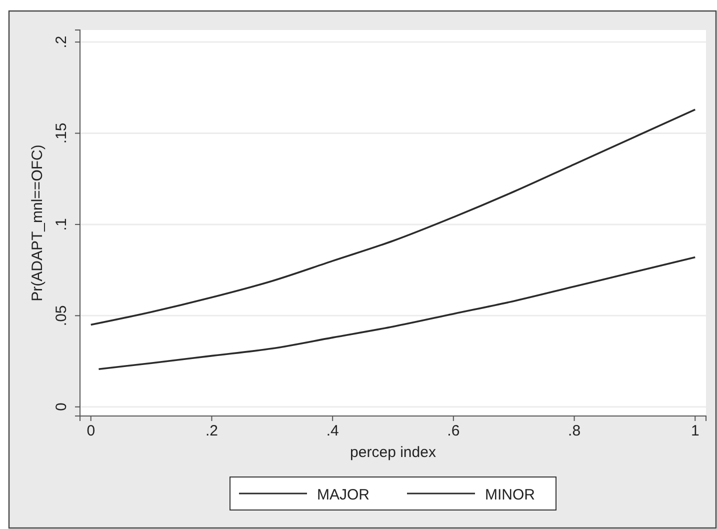 This screenshot has height=529, width=717. What do you see at coordinates (91, 431) in the screenshot?
I see `x-tick-label: 0` at bounding box center [91, 431].